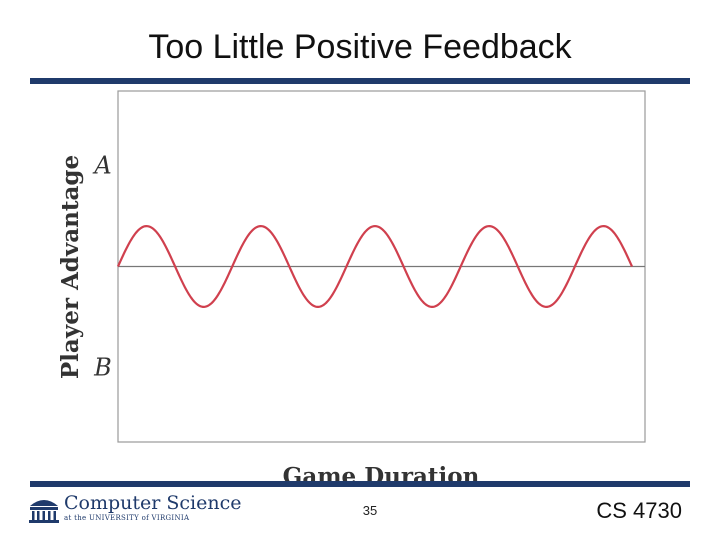  I want to click on title-divider, so click(360, 81).